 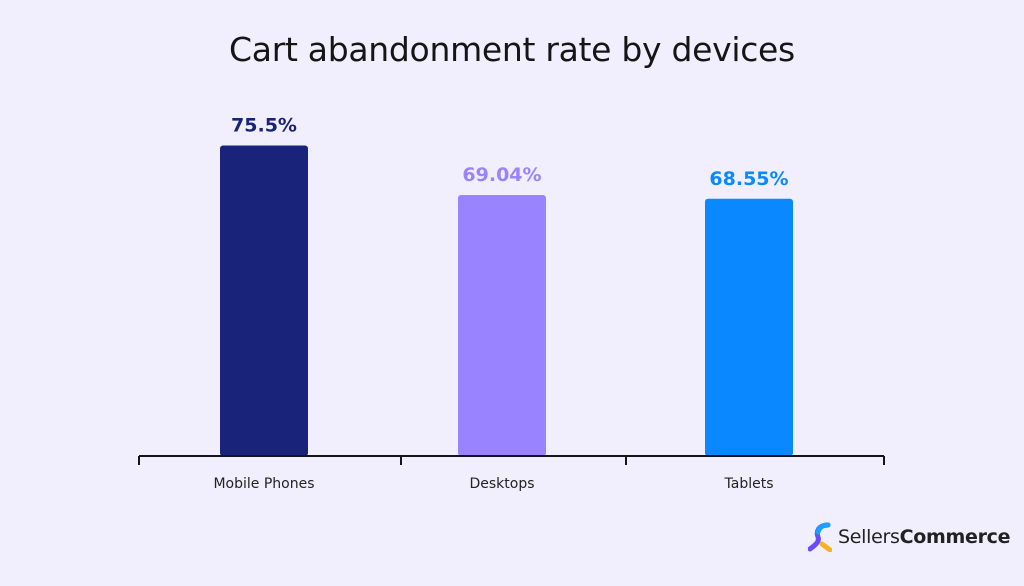 I want to click on data-label-0: 75.5%, so click(x=264, y=126).